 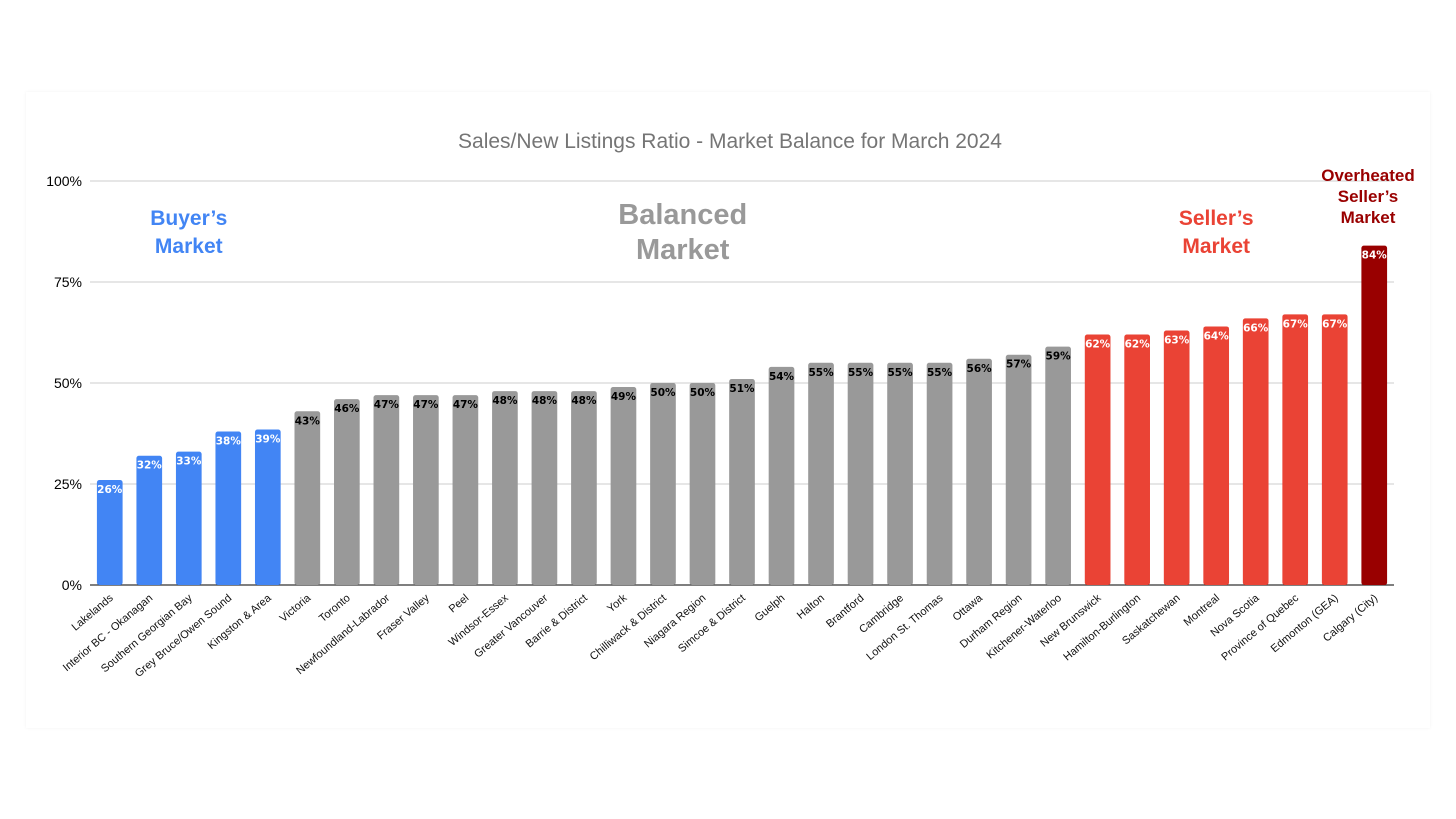 What do you see at coordinates (189, 462) in the screenshot?
I see `data-label: 33%` at bounding box center [189, 462].